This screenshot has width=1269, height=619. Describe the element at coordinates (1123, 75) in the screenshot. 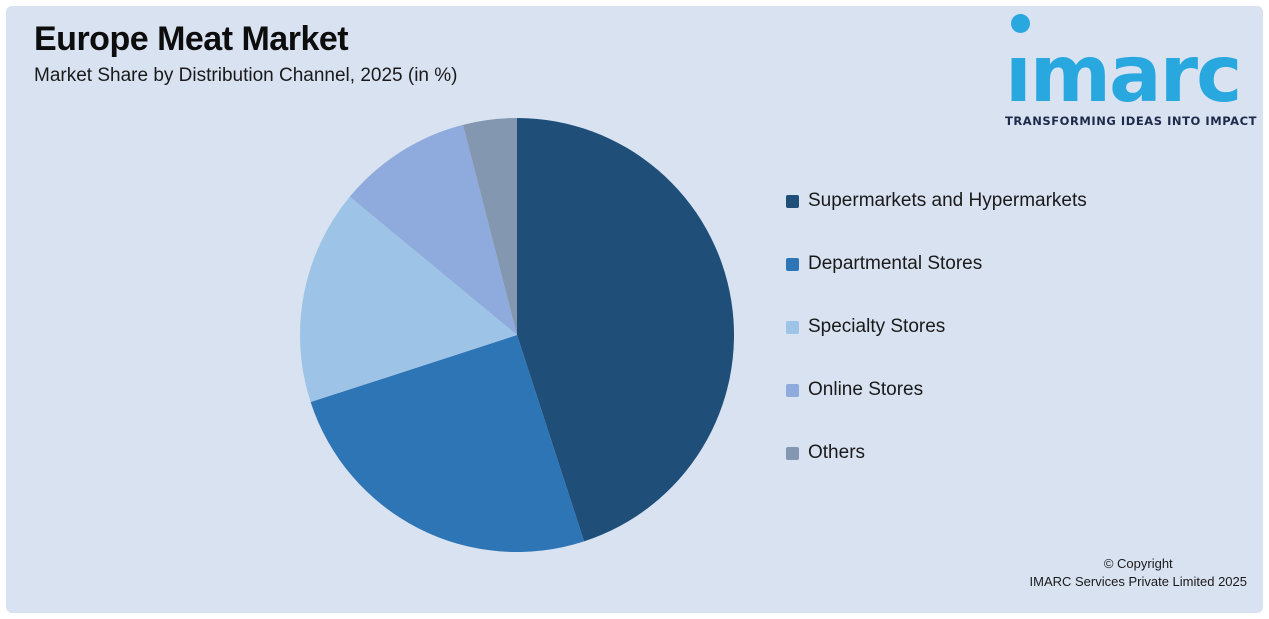

I see `logo-wordmark: ımarc` at that location.